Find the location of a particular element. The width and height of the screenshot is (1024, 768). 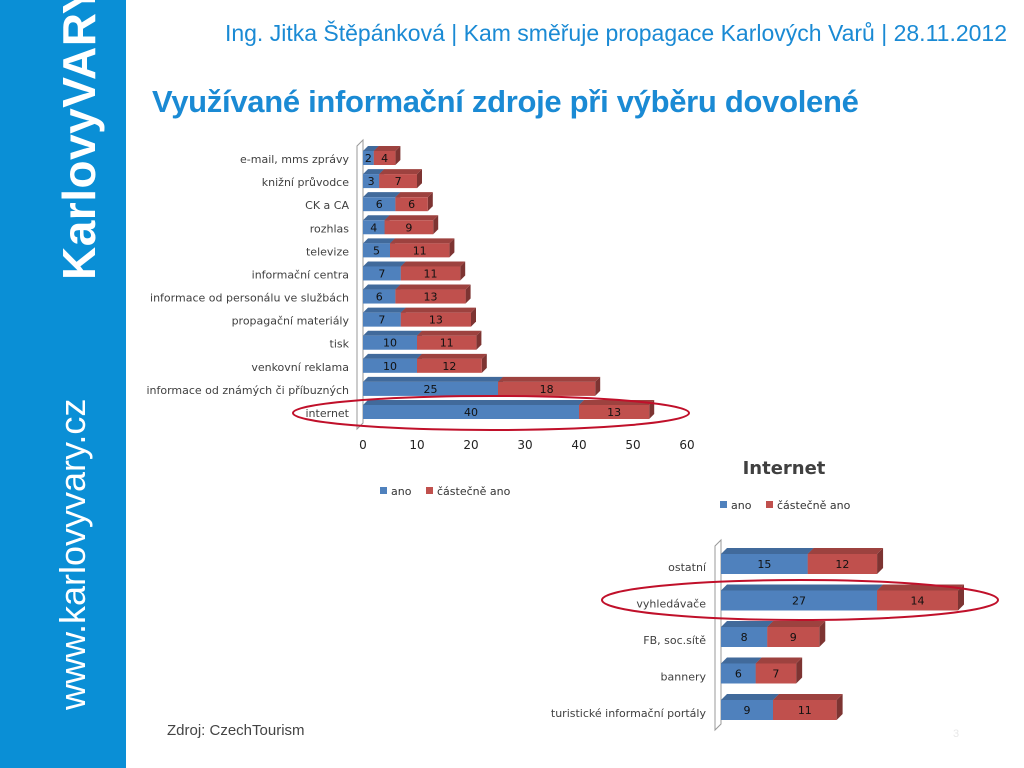

chart2-legend-swatch-castecne is located at coordinates (769, 504).